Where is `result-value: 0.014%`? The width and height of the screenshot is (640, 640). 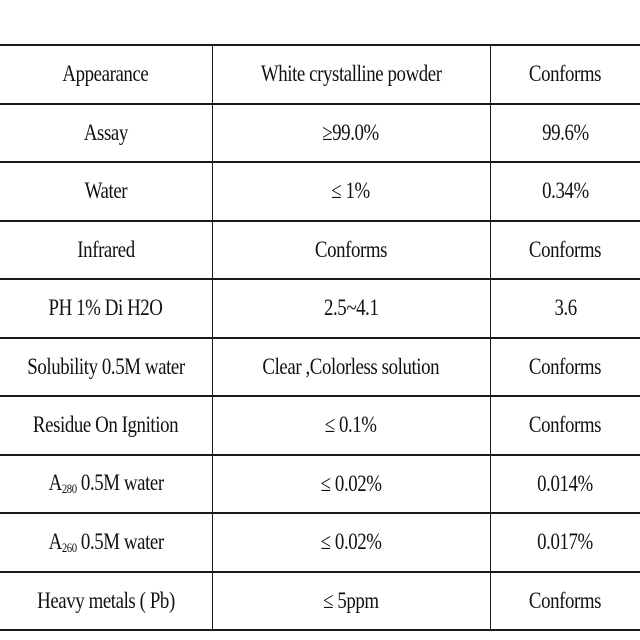
result-value: 0.014% is located at coordinates (565, 483).